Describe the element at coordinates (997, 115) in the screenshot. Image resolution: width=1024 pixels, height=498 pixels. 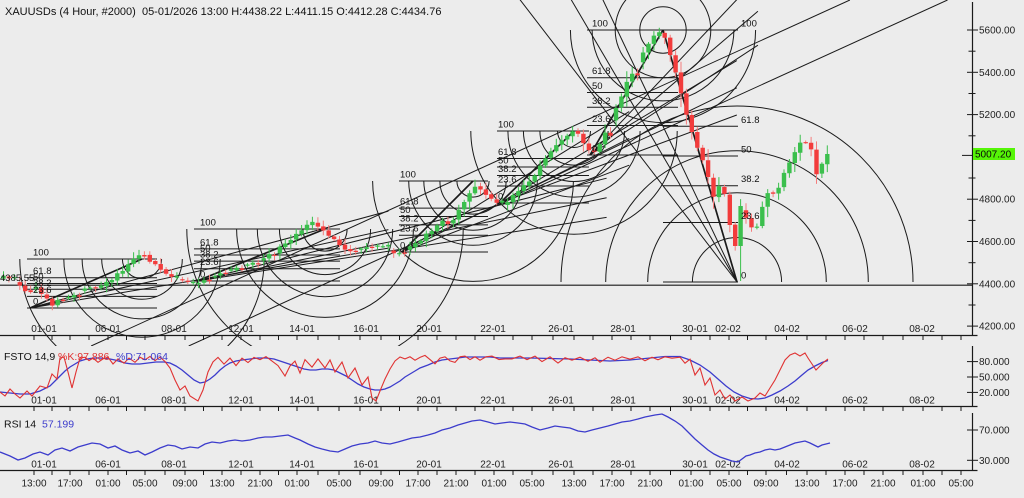
I see `svg-text: 5200.00` at that location.